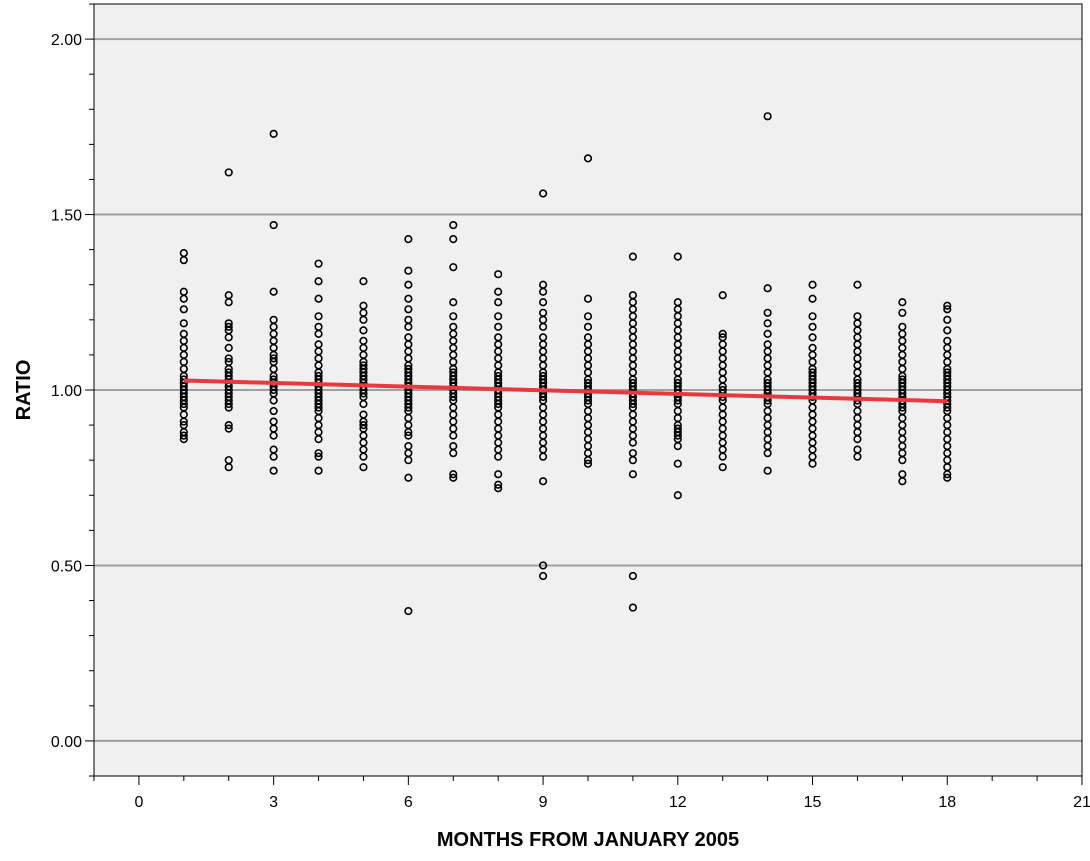 The width and height of the screenshot is (1090, 861). Describe the element at coordinates (813, 802) in the screenshot. I see `x-tick-label: 15` at that location.